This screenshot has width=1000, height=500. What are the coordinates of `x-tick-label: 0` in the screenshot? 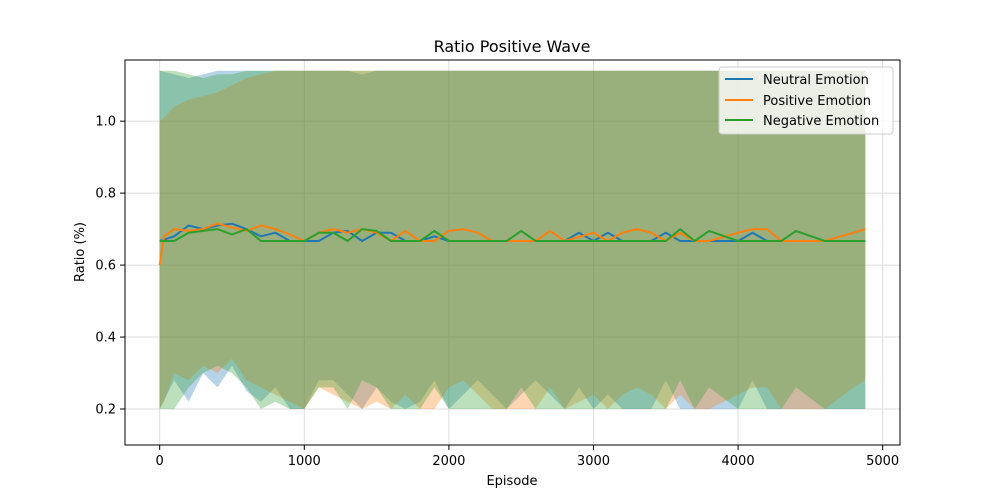 It's located at (160, 461).